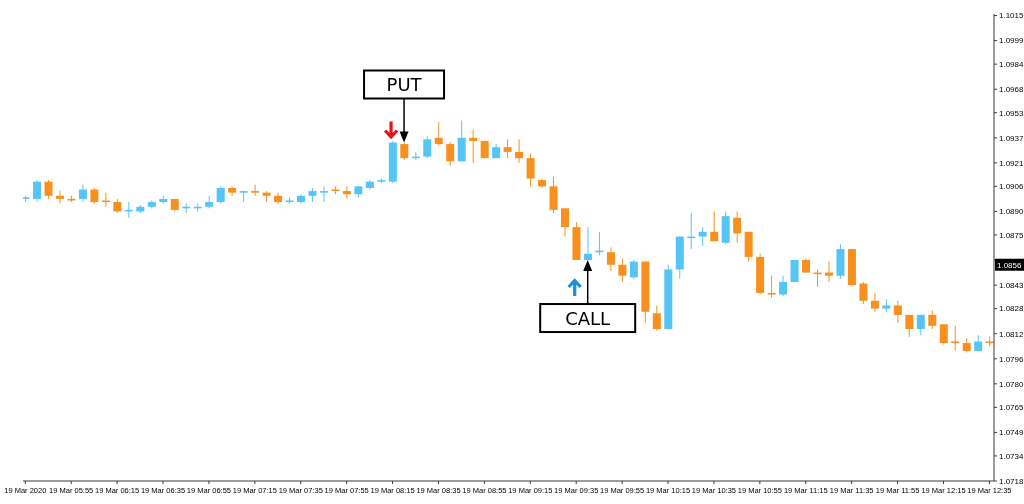 The height and width of the screenshot is (504, 1024). Describe the element at coordinates (1011, 41) in the screenshot. I see `y-tick-label: 1.0999` at that location.